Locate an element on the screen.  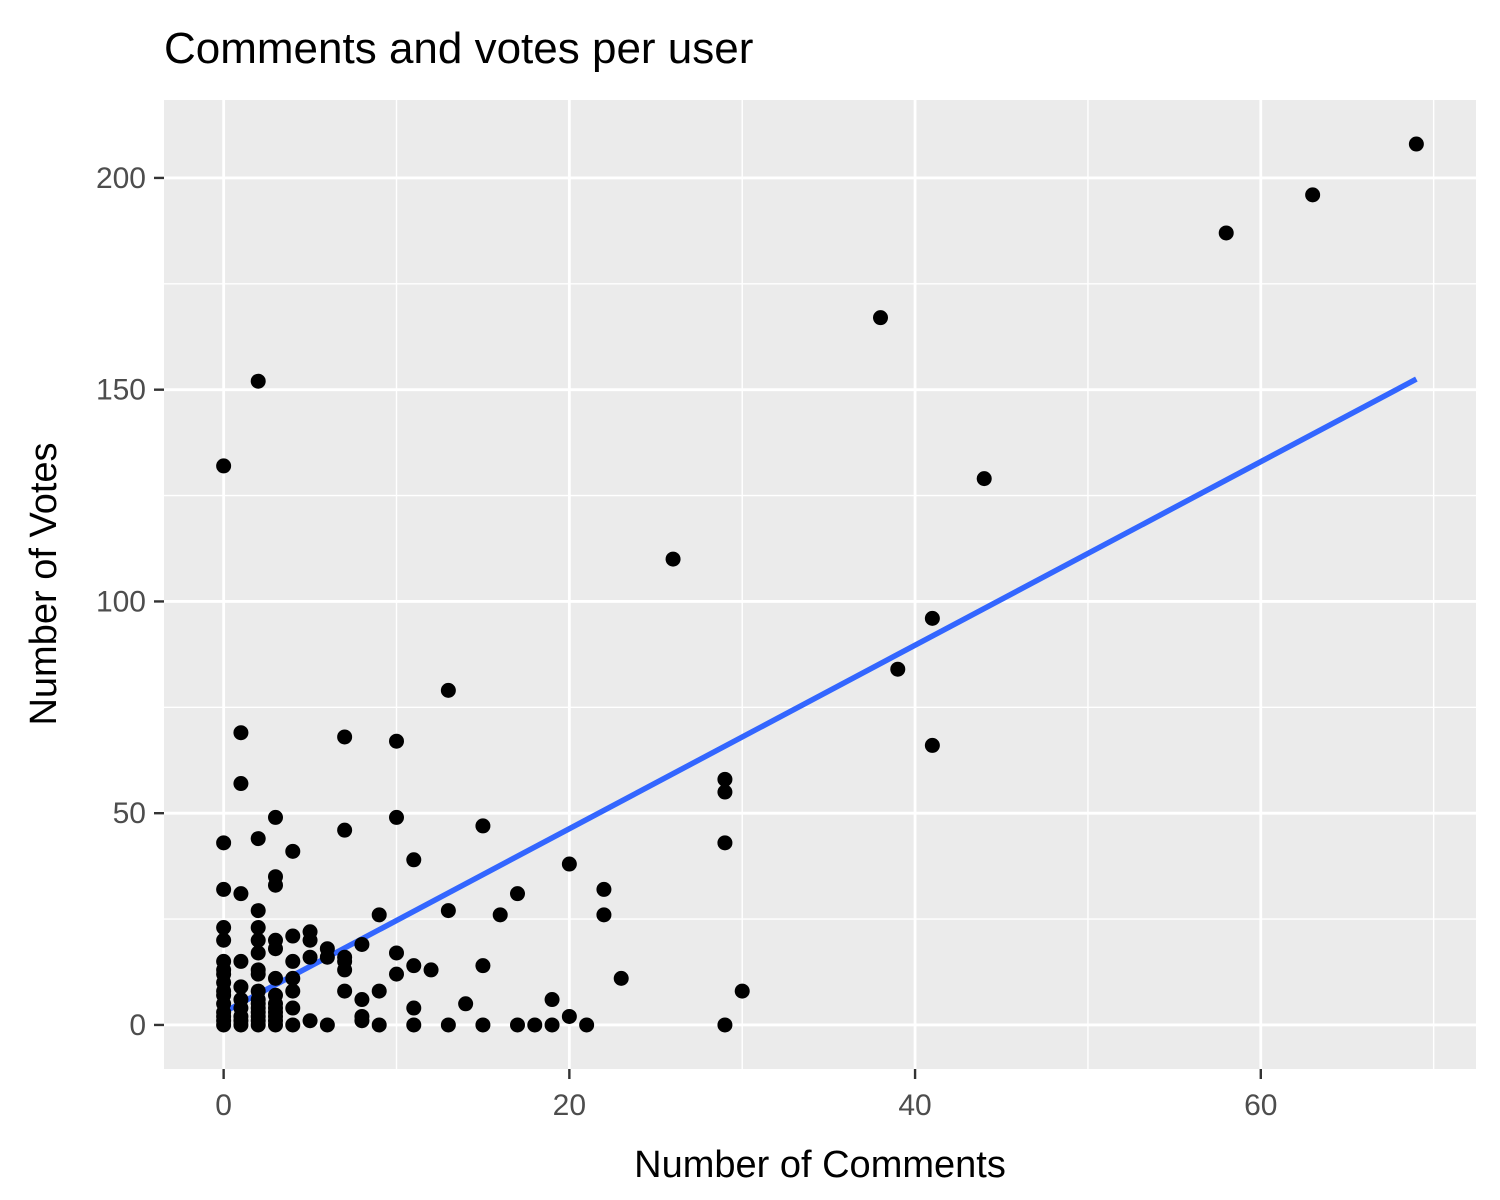
y-tick-label: 0 is located at coordinates (137, 1025).